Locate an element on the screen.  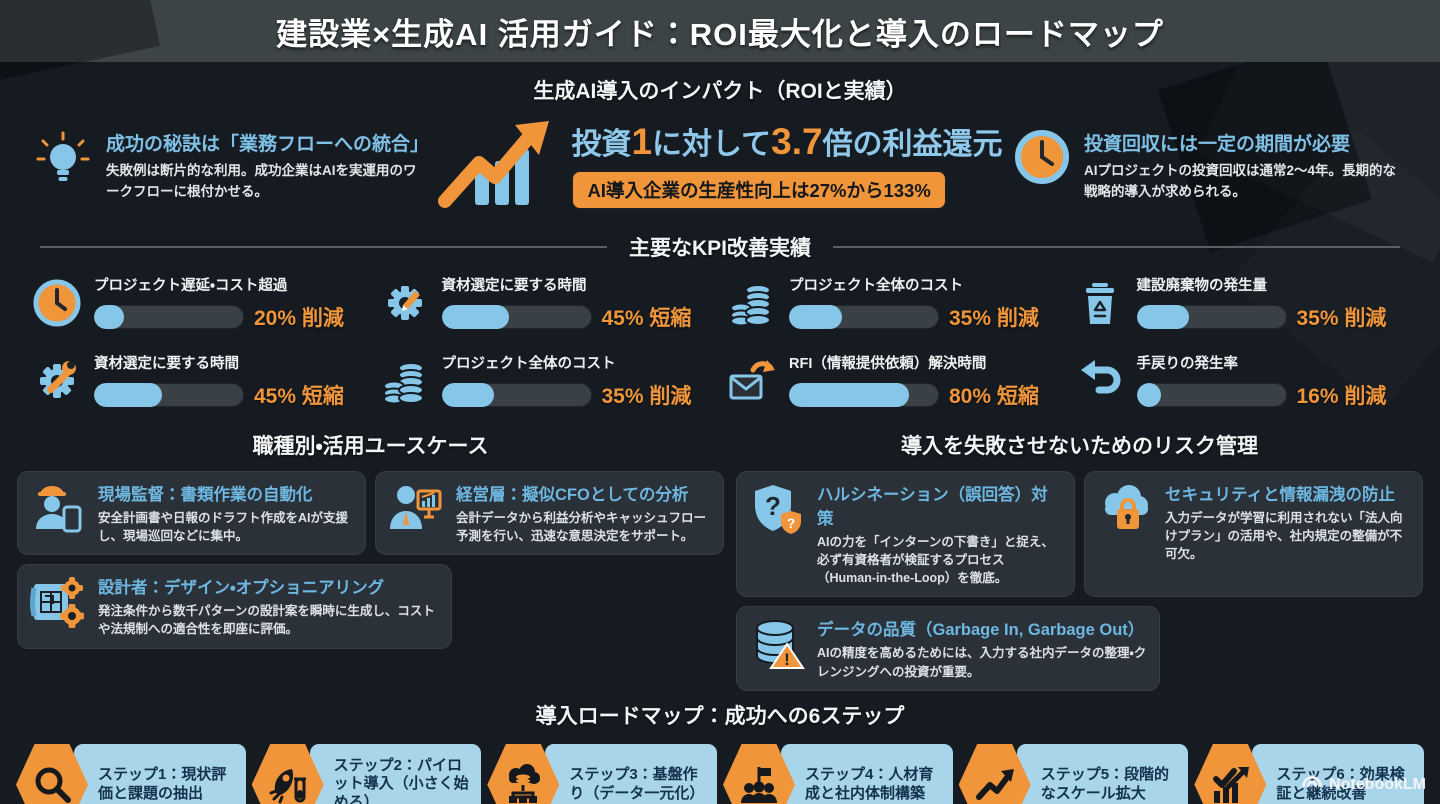
usecase-title: 設計者：デザイン・オプショニアリング is located at coordinates (241, 588).